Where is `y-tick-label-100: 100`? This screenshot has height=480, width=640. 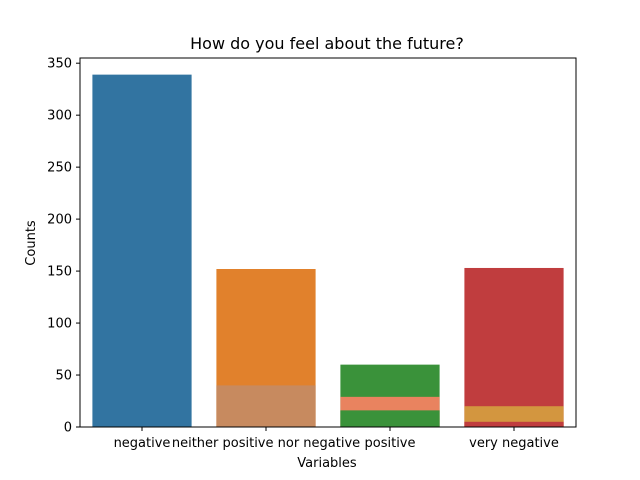 y-tick-label-100: 100 is located at coordinates (59, 324).